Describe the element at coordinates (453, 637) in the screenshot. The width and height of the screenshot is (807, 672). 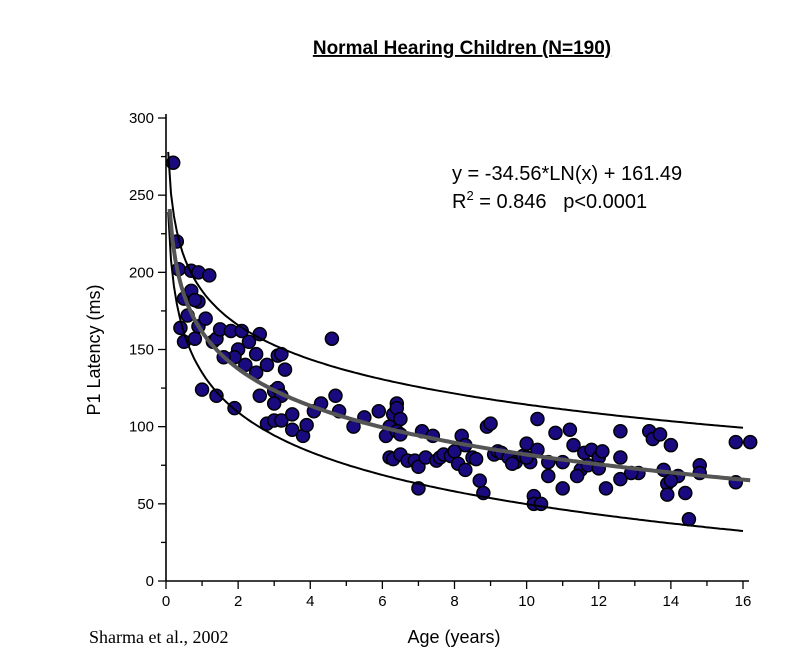
I see `x-axis-label: Age (years)` at that location.